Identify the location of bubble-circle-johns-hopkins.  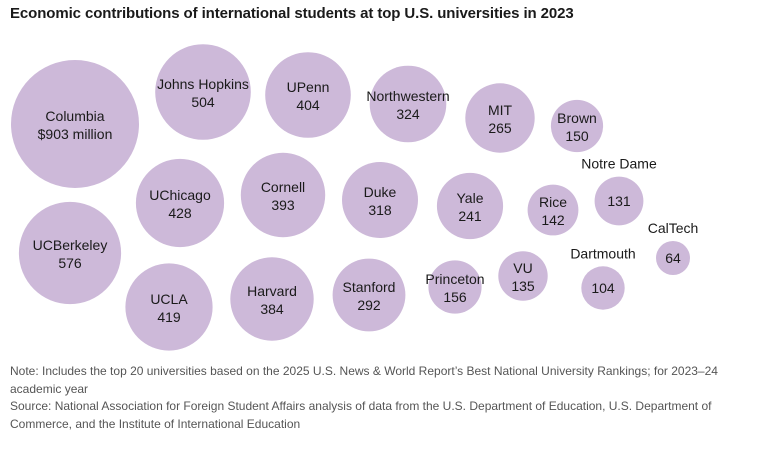
(203, 92).